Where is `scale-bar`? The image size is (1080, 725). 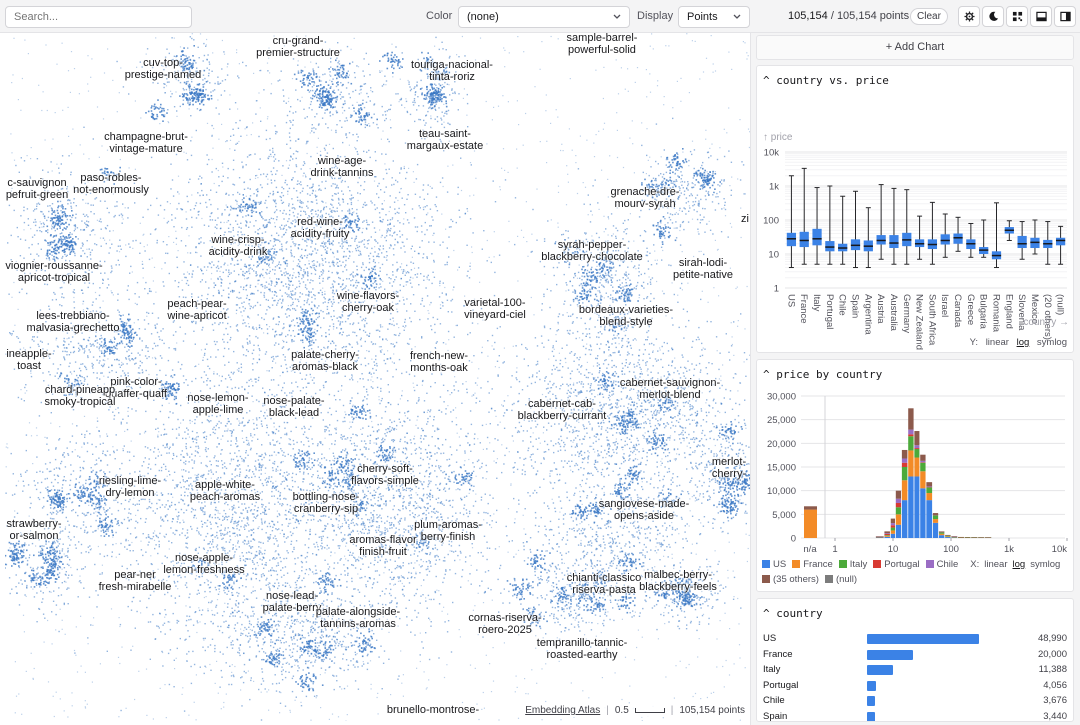 scale-bar is located at coordinates (650, 710).